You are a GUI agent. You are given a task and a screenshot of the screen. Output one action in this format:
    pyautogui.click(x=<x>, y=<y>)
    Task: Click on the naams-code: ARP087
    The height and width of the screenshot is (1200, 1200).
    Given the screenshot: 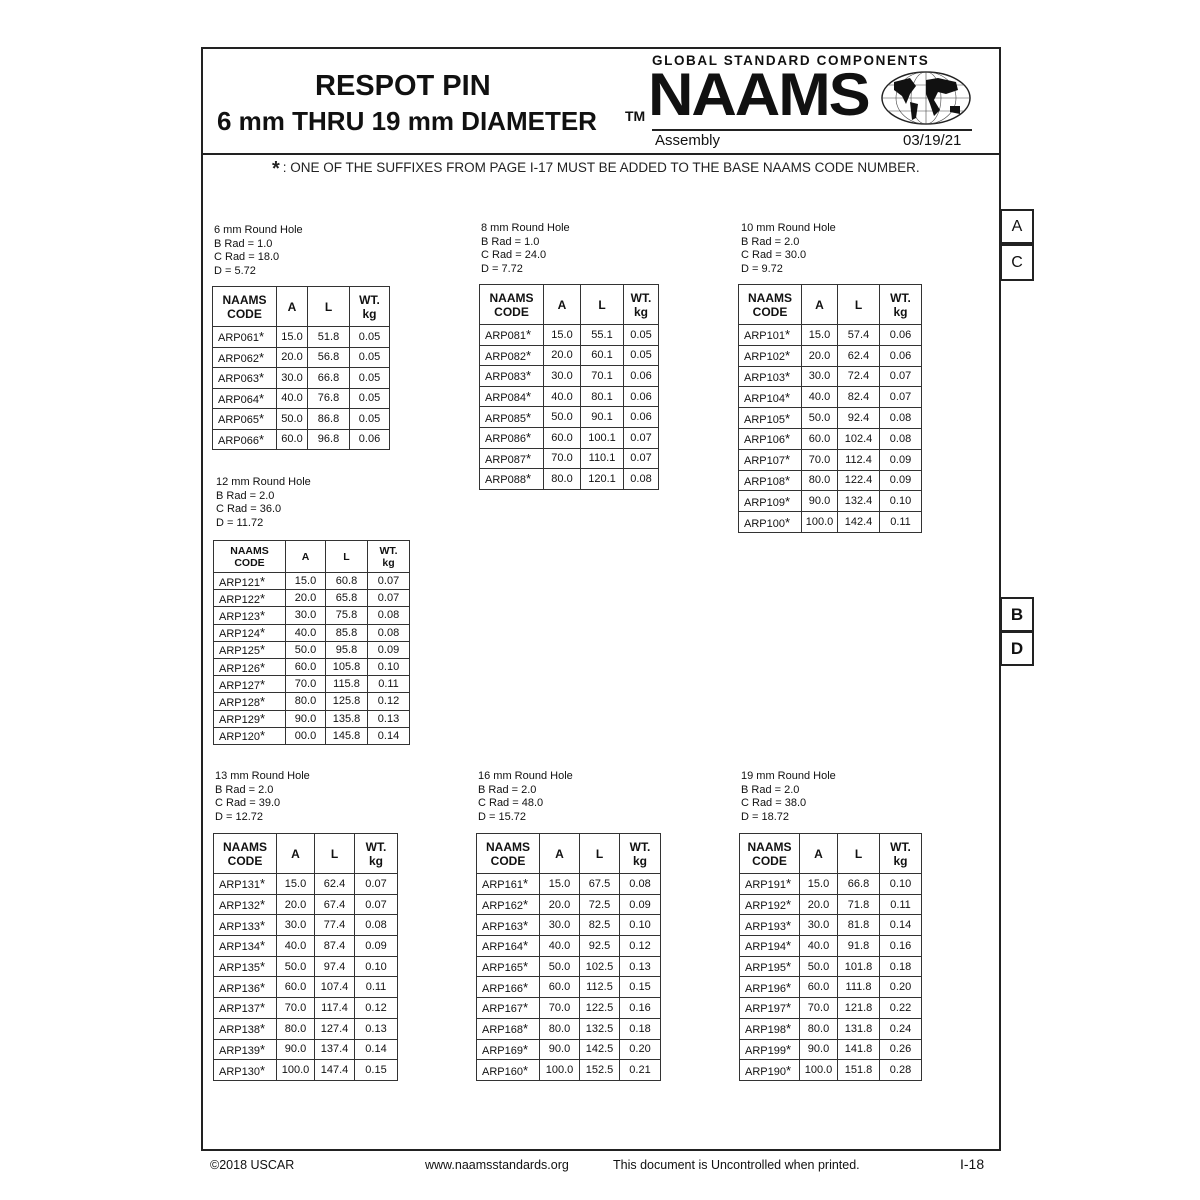 What is the action you would take?
    pyautogui.click(x=505, y=459)
    